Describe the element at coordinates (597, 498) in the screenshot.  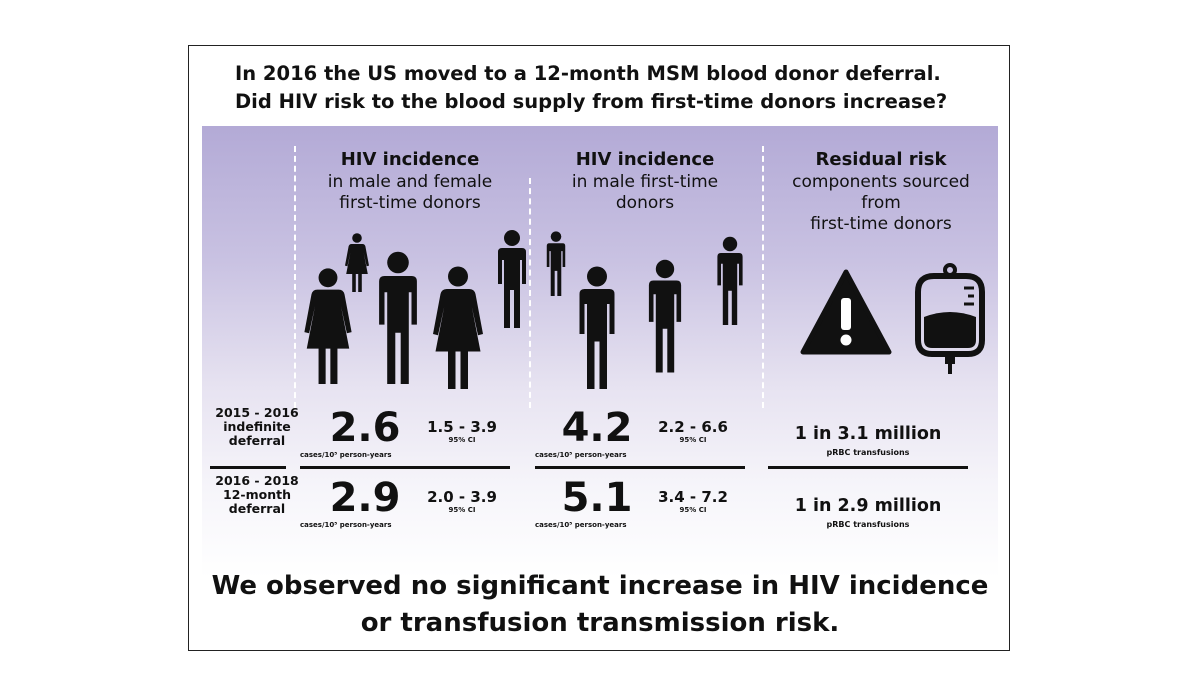
I see `incidence-value-male-2016: 5.1` at that location.